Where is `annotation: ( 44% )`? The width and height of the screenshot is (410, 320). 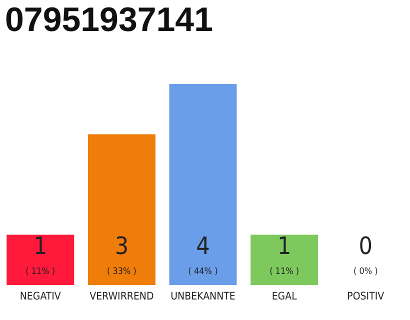
annotation: ( 44% ) is located at coordinates (203, 272).